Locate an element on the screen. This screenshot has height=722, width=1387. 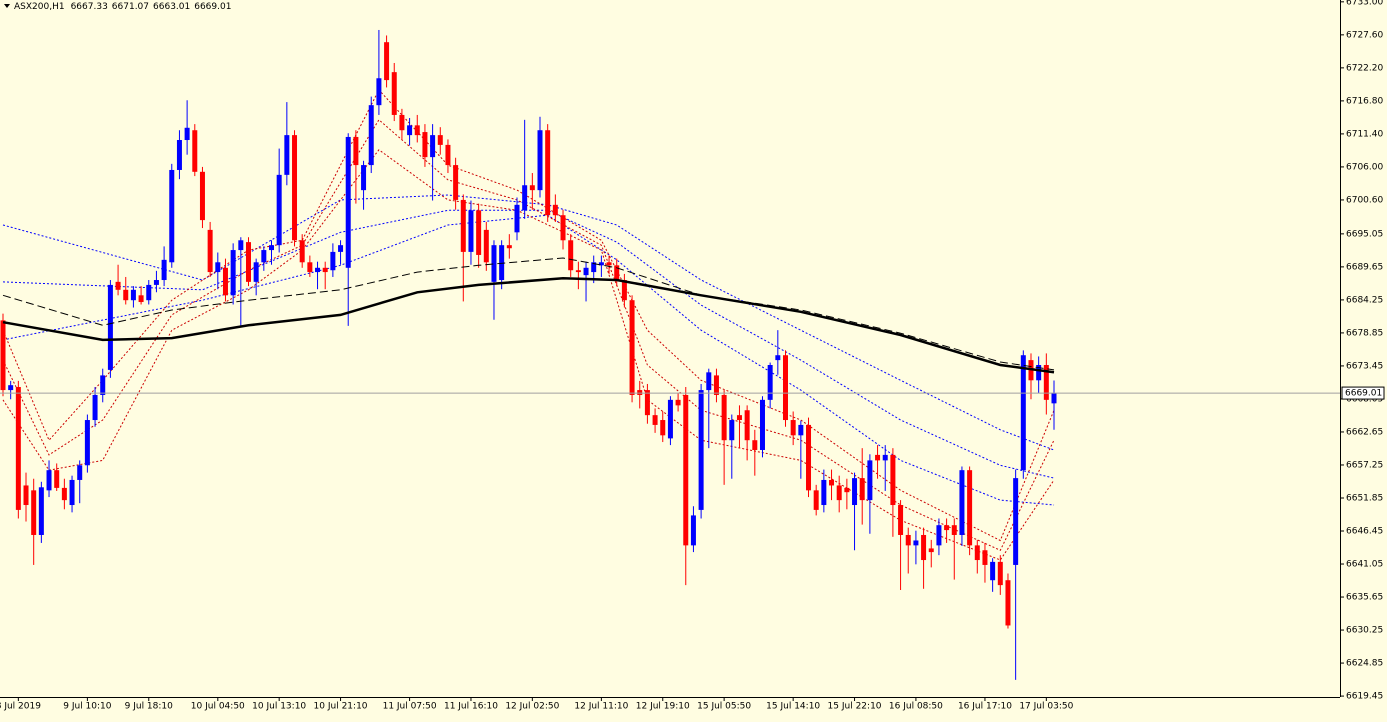
y-tick-label: 6646.45 is located at coordinates (1364, 532).